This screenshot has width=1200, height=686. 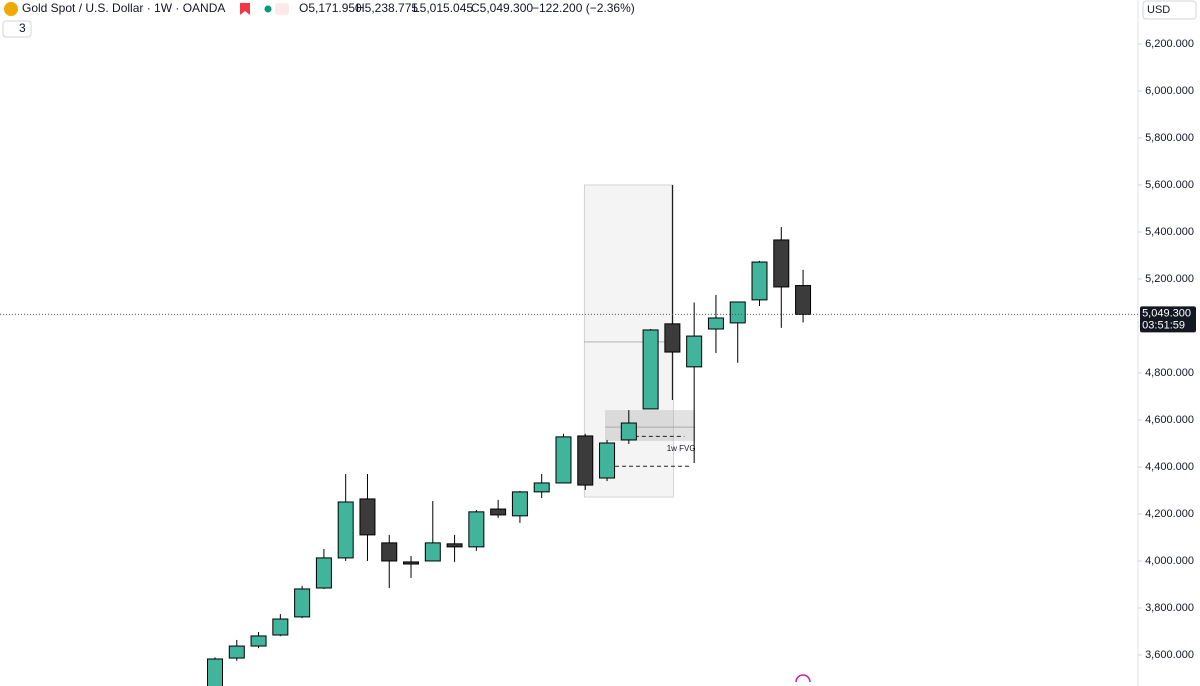 I want to click on ohlc-low: L5,015.045, so click(x=443, y=8).